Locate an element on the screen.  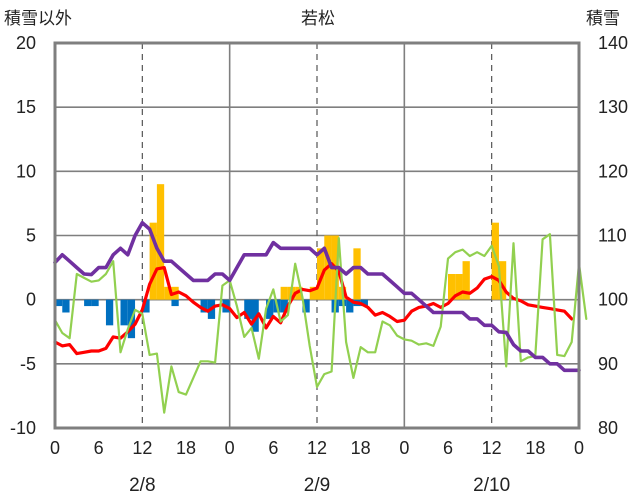
left-tick-label: 10 is located at coordinates (26, 171).